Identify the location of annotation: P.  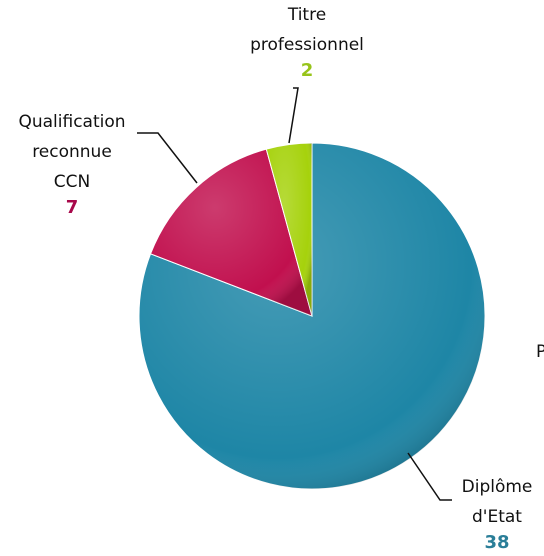
(540, 352).